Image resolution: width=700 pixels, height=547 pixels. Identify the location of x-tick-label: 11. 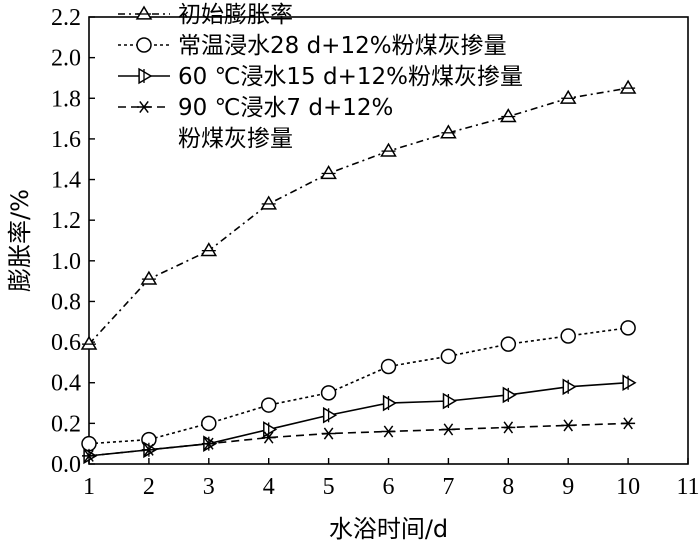
(687, 487).